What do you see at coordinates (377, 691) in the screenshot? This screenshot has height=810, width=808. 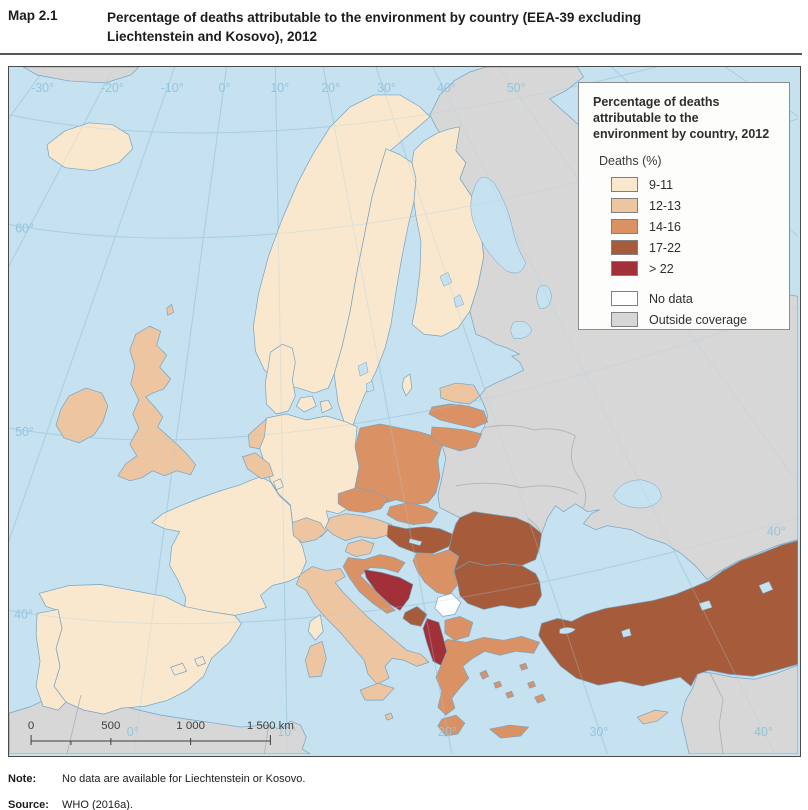 I see `island-sicily` at bounding box center [377, 691].